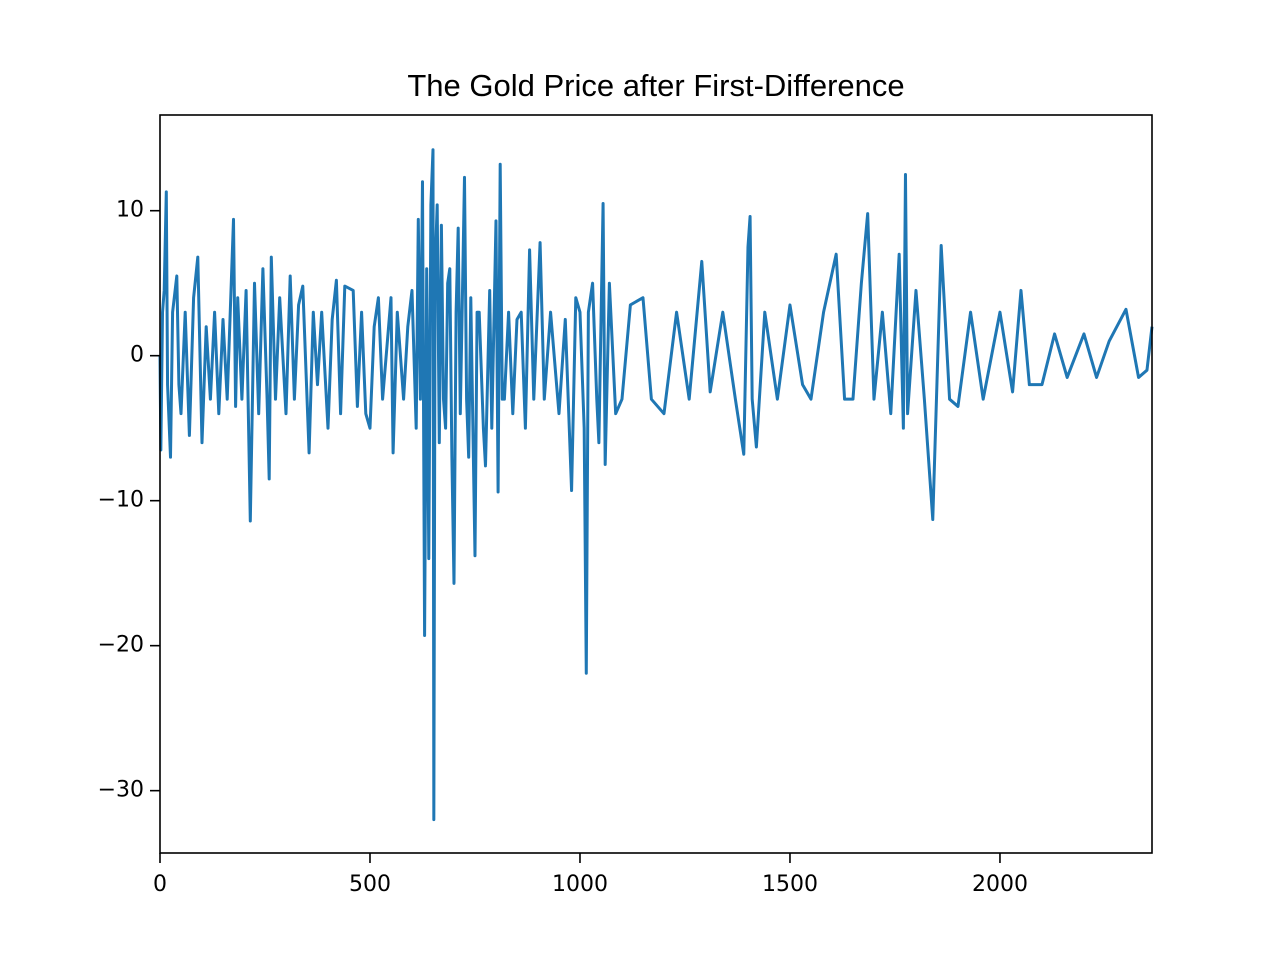 Image resolution: width=1280 pixels, height=960 pixels. What do you see at coordinates (130, 210) in the screenshot?
I see `y-tick-label: 10` at bounding box center [130, 210].